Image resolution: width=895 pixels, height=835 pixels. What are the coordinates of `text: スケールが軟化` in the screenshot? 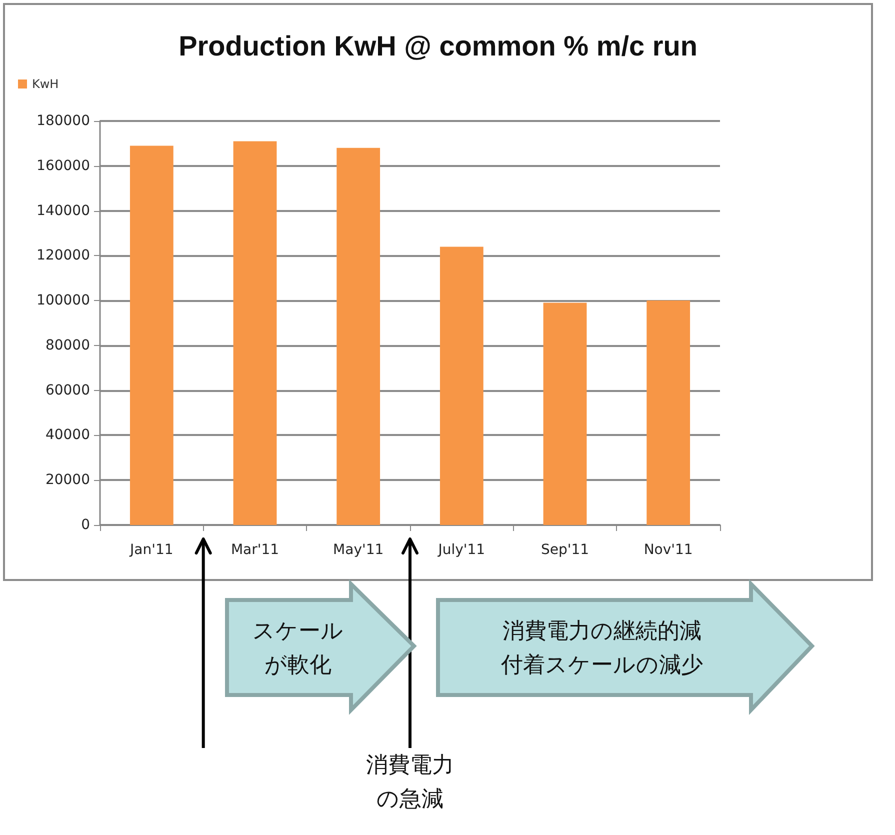 It's located at (298, 649).